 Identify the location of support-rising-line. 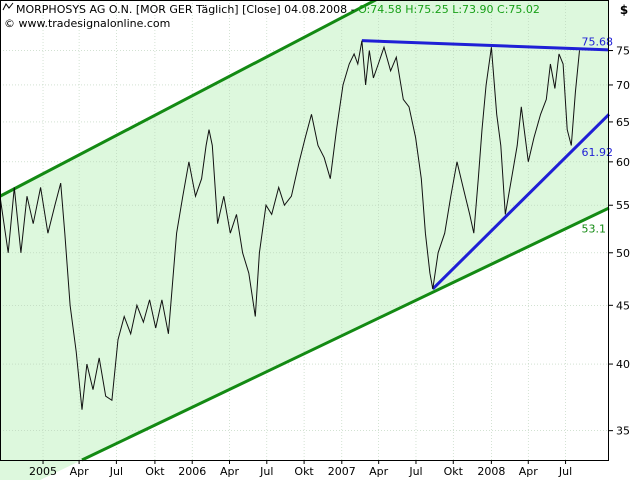
(521, 202).